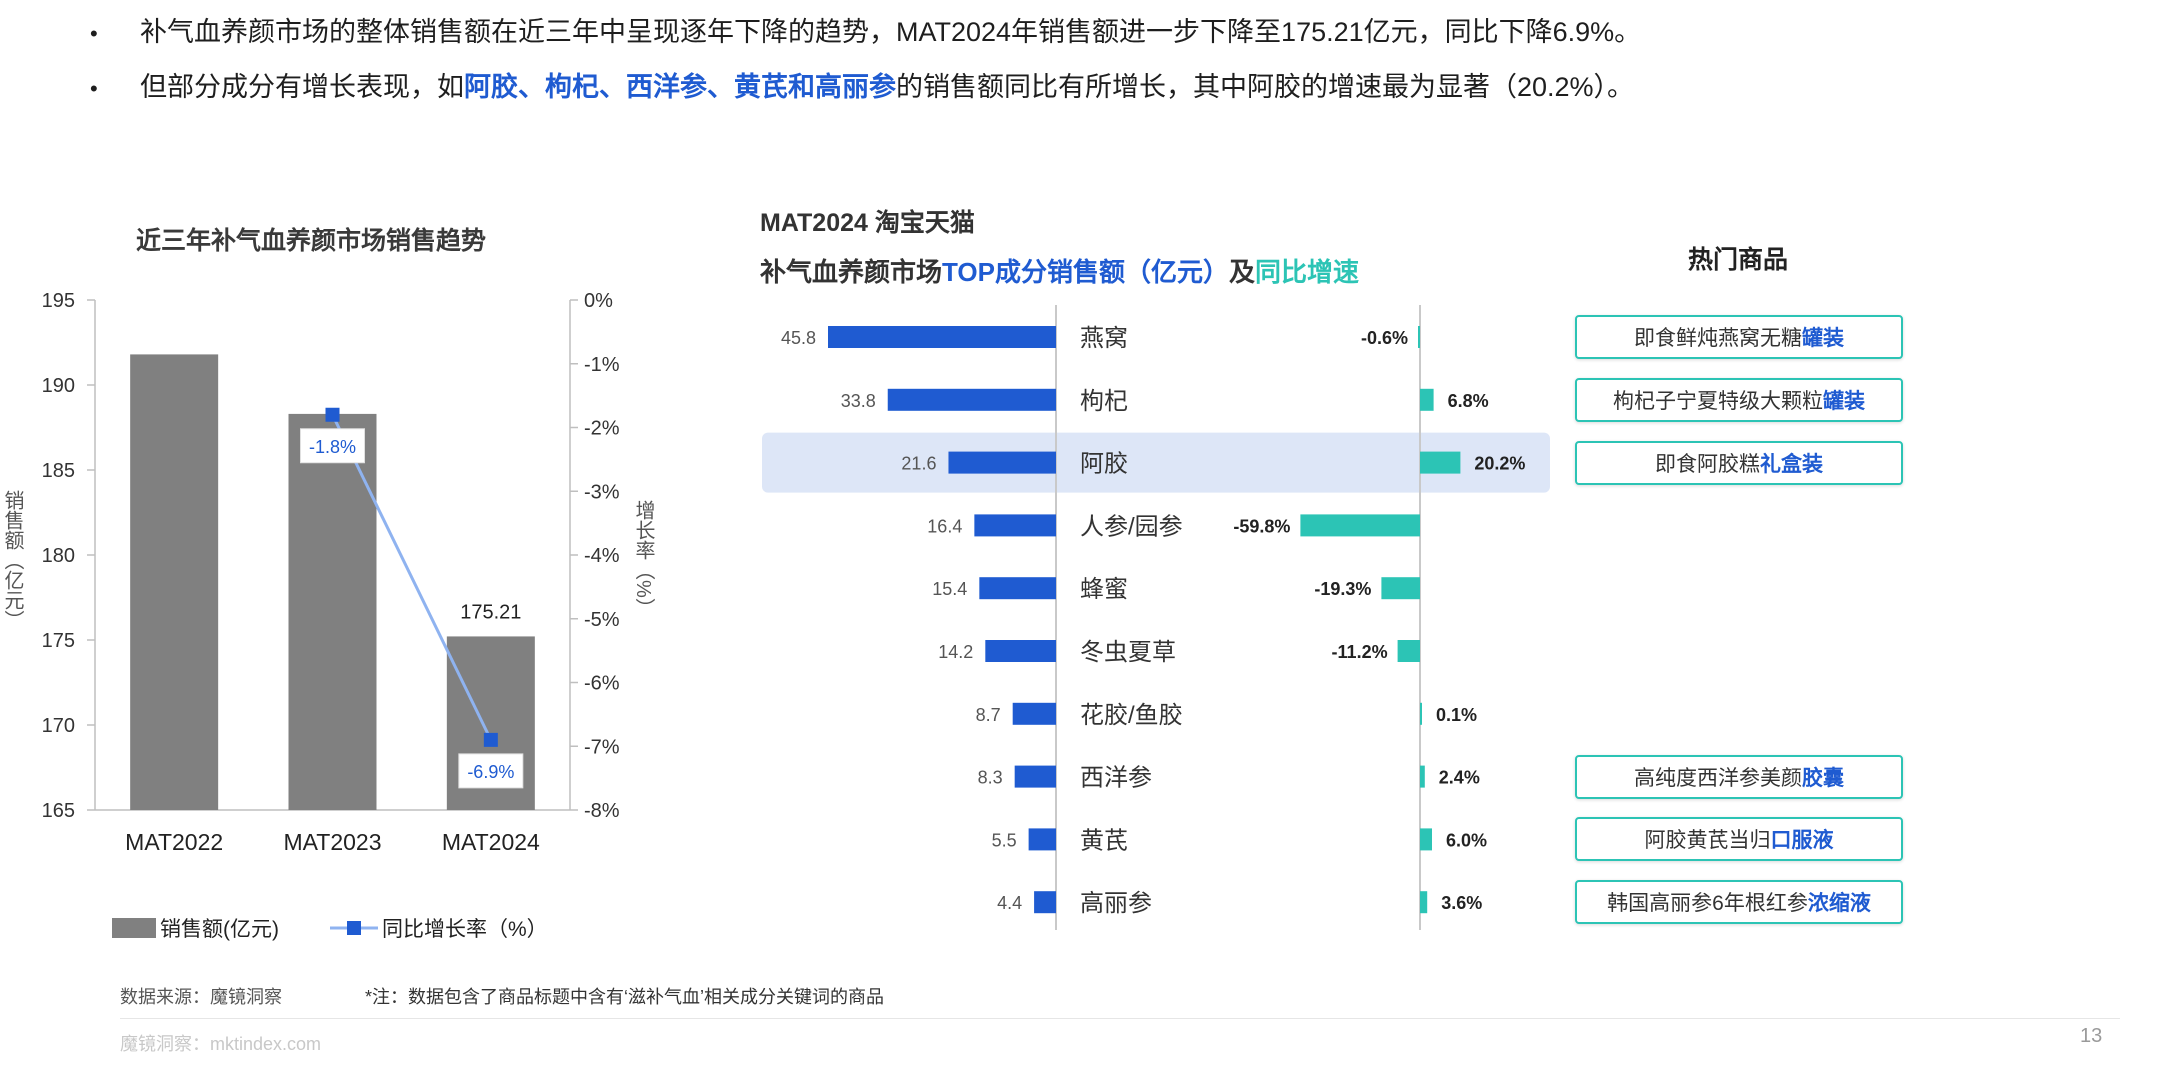  Describe the element at coordinates (602, 747) in the screenshot. I see `y2-tick-label: -7%` at that location.